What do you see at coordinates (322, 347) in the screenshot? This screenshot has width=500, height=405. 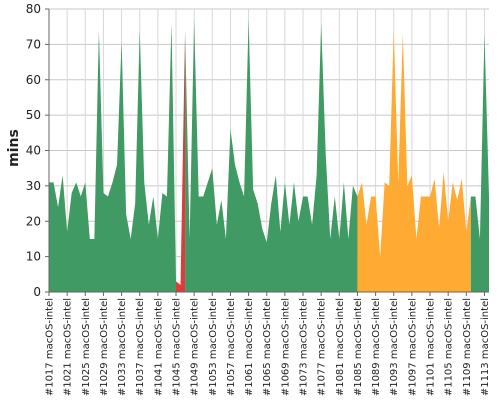 I see `x-tick-label: #1077 macOS-intel` at bounding box center [322, 347].